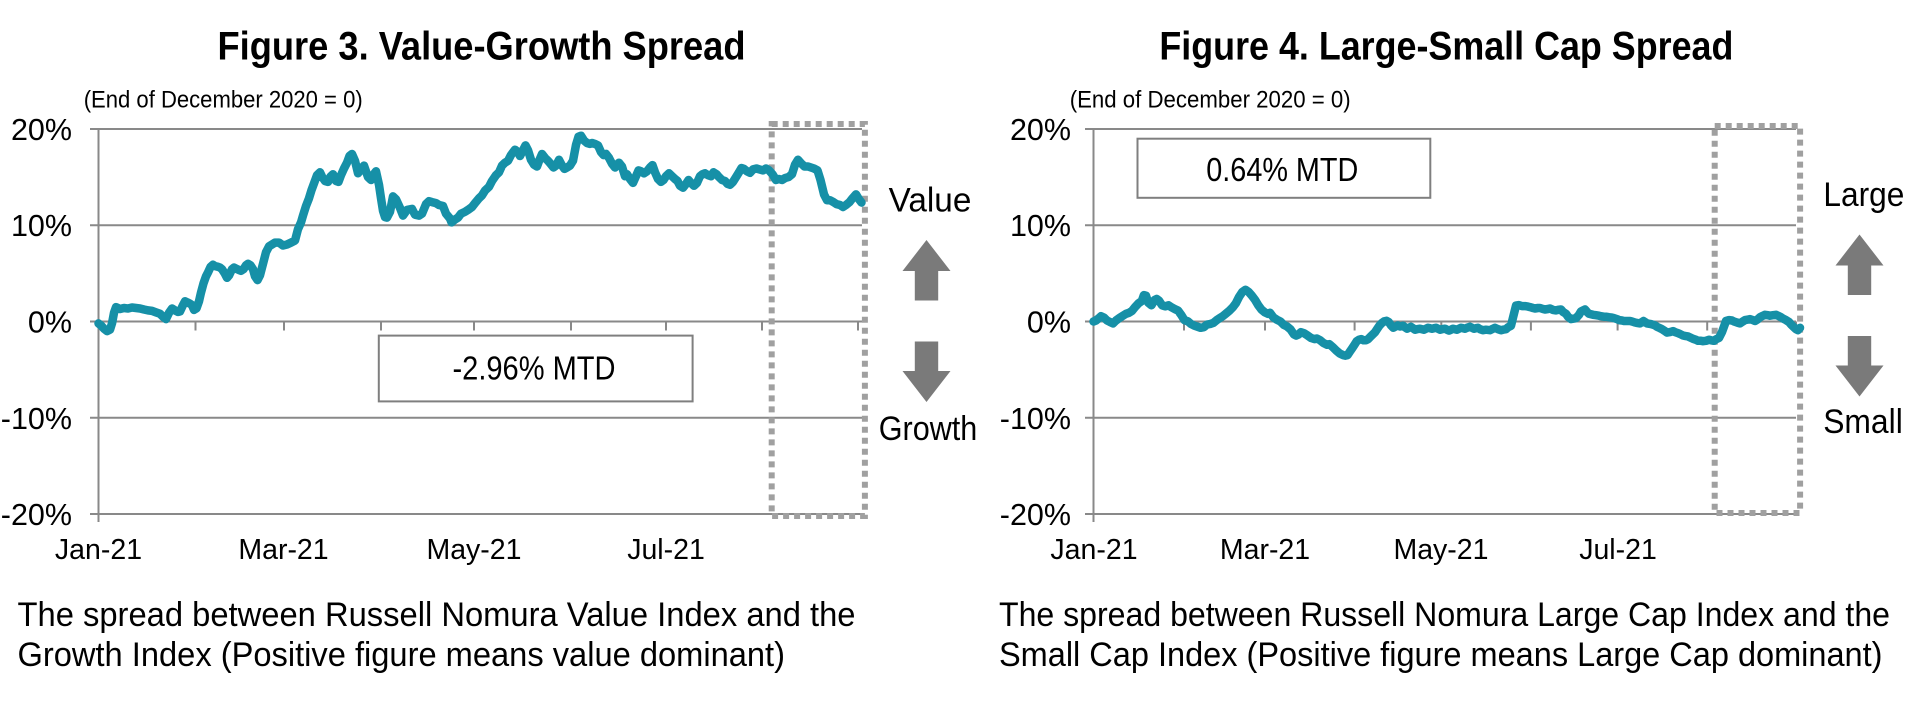 This screenshot has height=706, width=1920. What do you see at coordinates (928, 429) in the screenshot?
I see `svg-text: Growth` at bounding box center [928, 429].